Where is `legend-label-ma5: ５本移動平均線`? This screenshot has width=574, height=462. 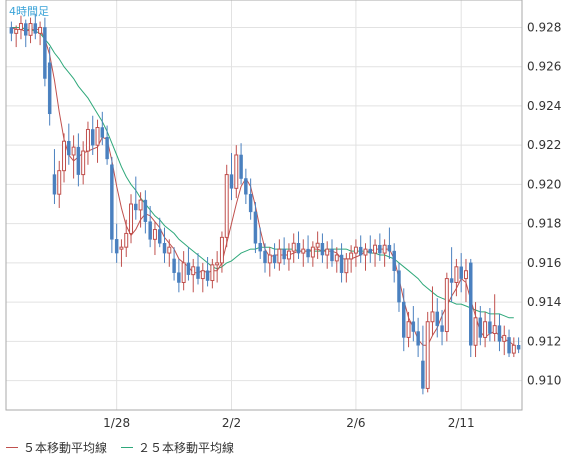 legend-label-ma5: ５本移動平均線 is located at coordinates (65, 447).